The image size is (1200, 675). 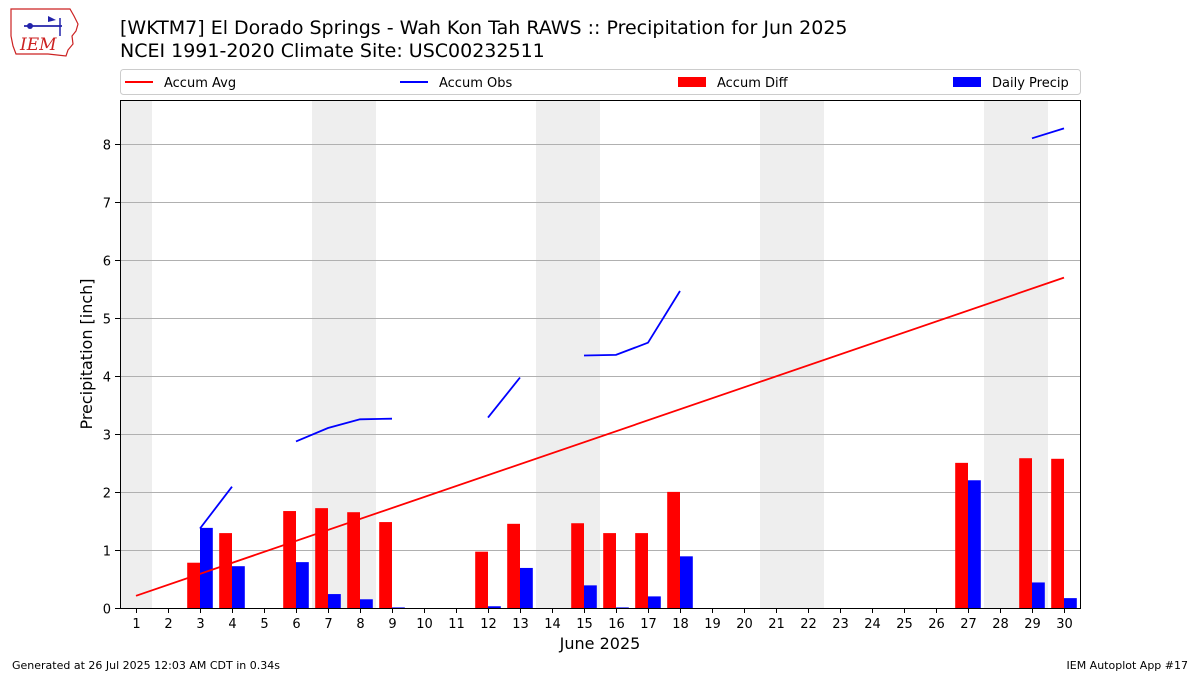 What do you see at coordinates (648, 624) in the screenshot?
I see `x-tick-label: 17` at bounding box center [648, 624].